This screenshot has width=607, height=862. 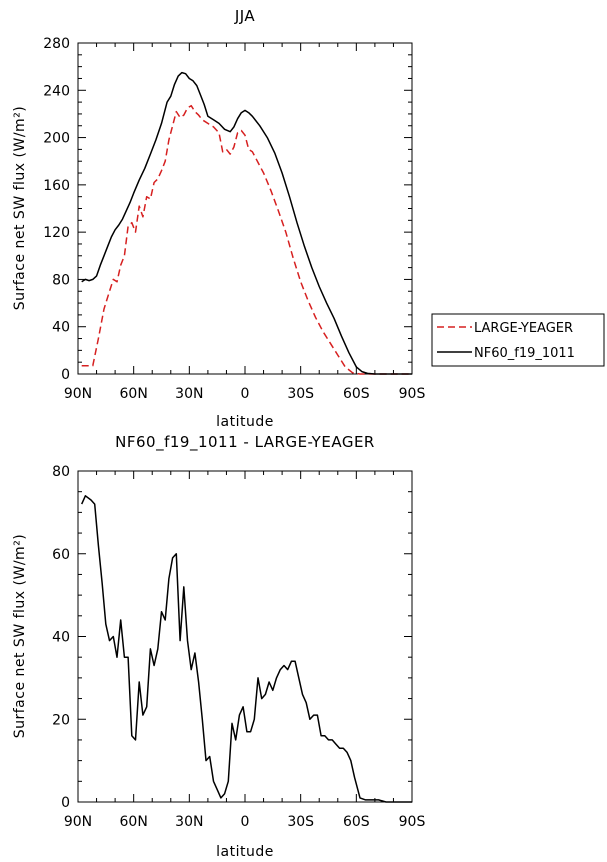 I want to click on bottom-y-tick-label: 60, so click(x=61, y=555).